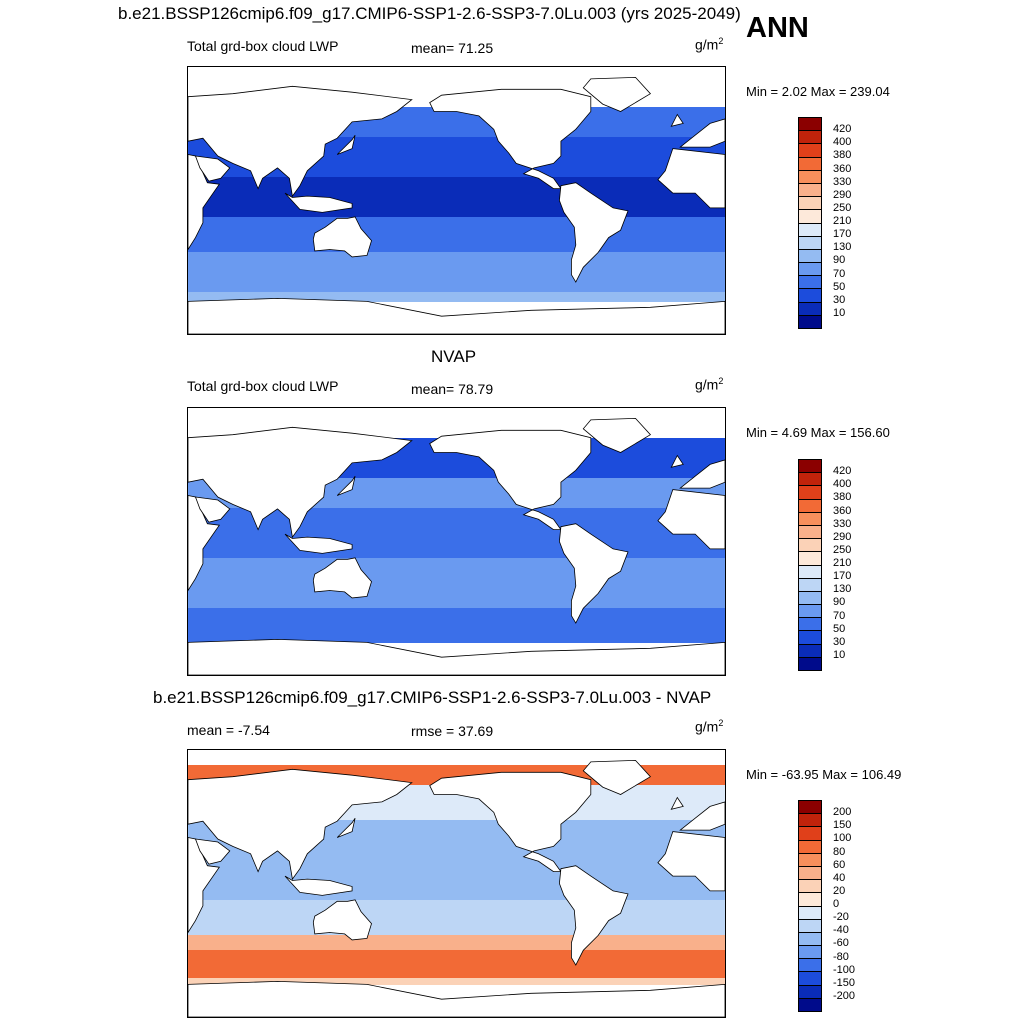  I want to click on panel2-title: NVAP, so click(454, 356).